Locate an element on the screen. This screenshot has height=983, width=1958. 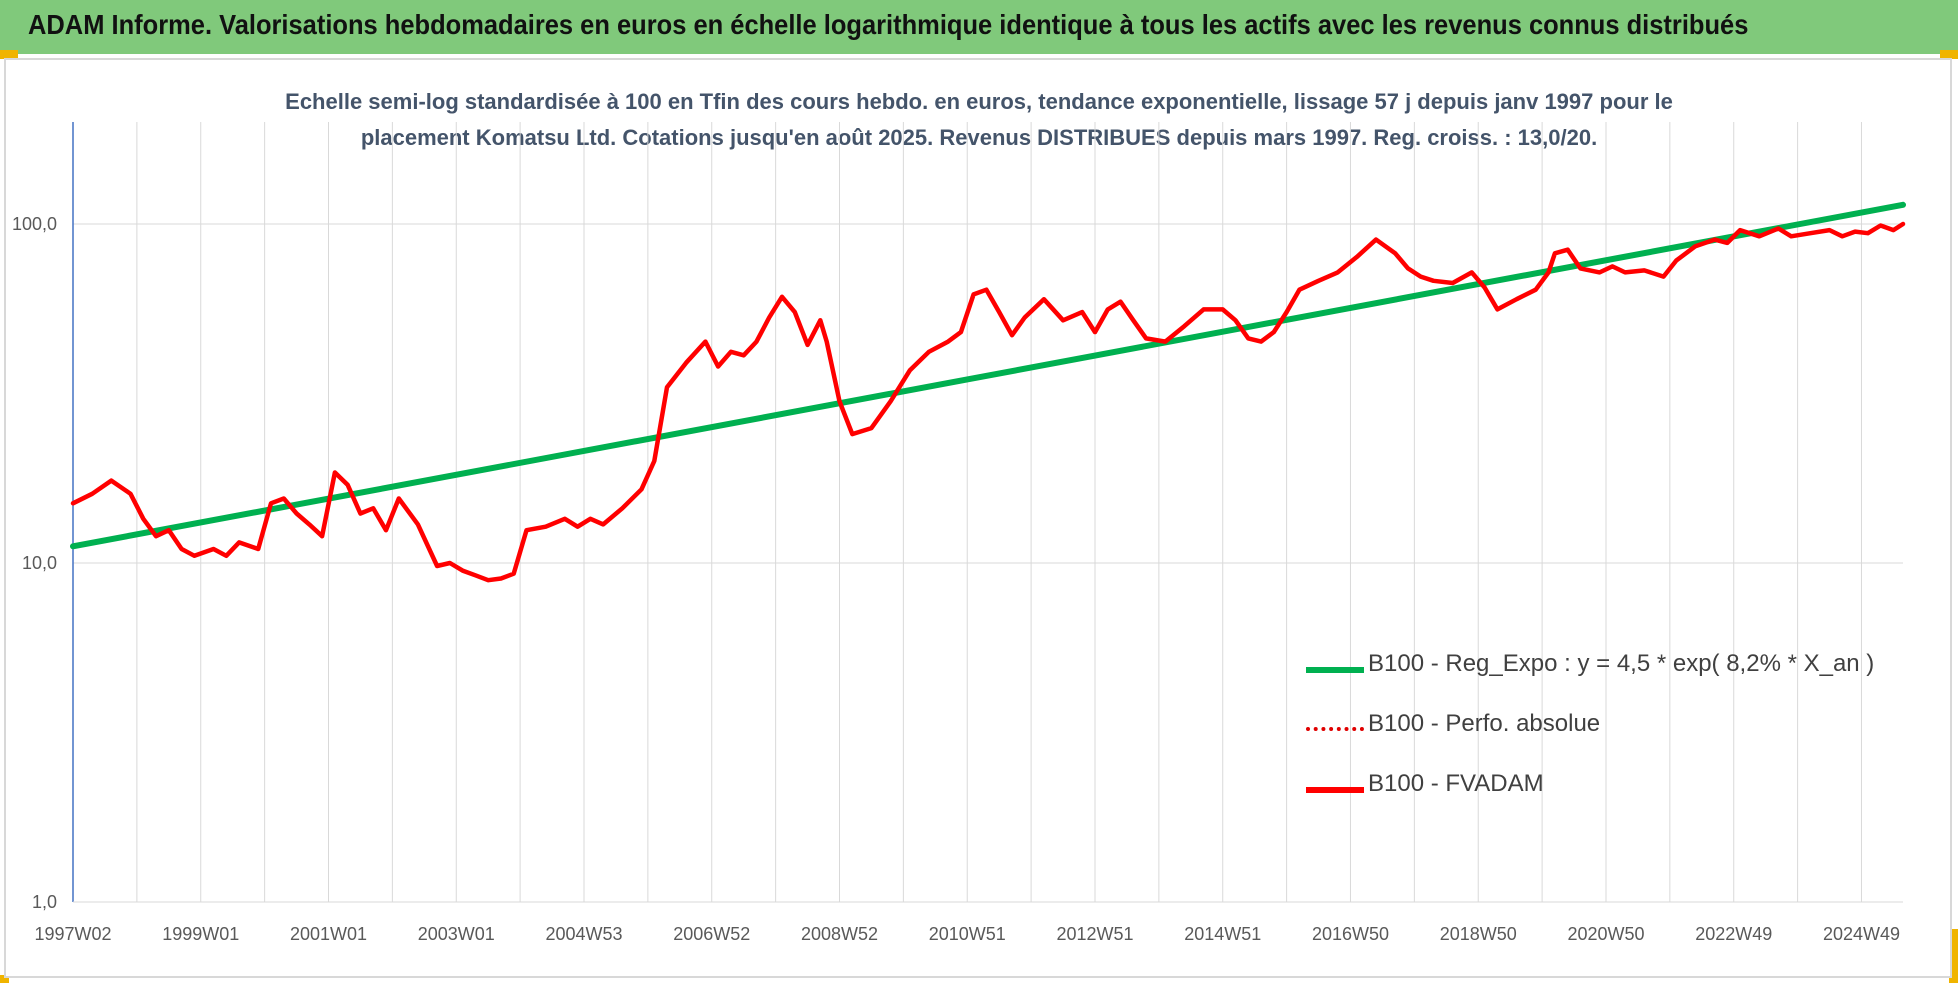
x-tick-label: 2014W51 is located at coordinates (1222, 934).